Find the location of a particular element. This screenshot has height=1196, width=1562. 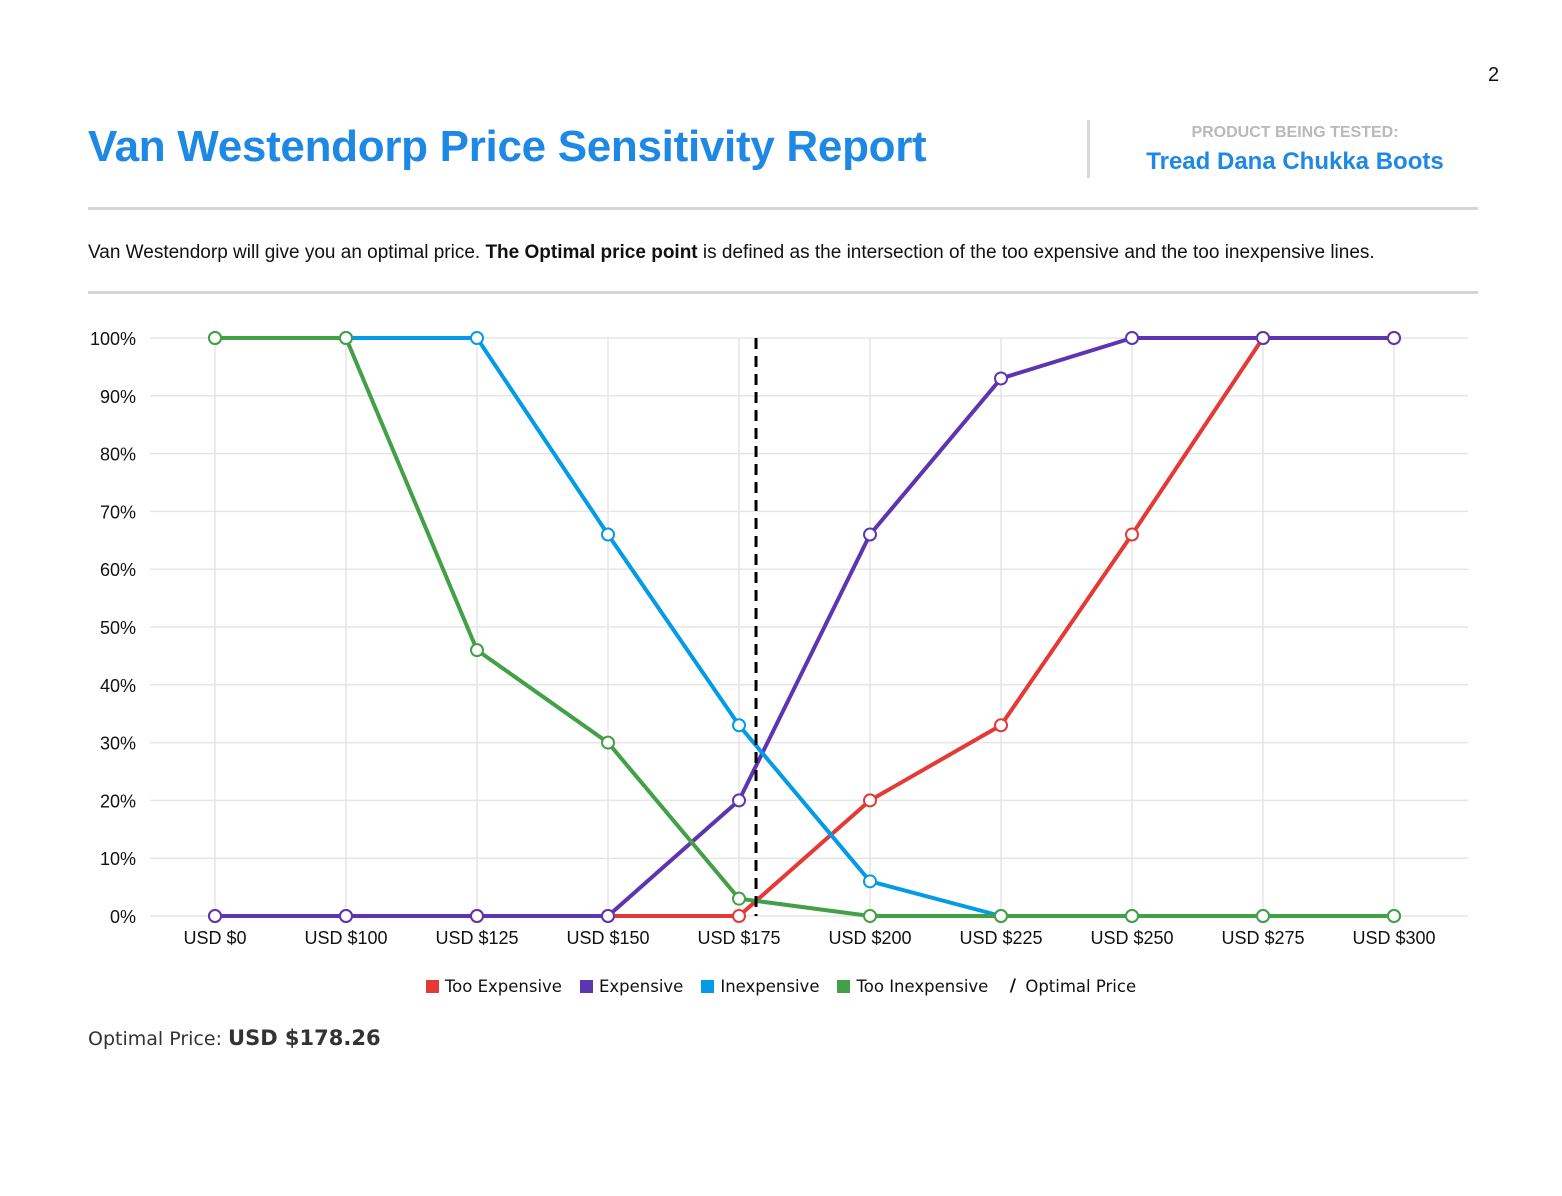

page-number: 2 is located at coordinates (1494, 75).